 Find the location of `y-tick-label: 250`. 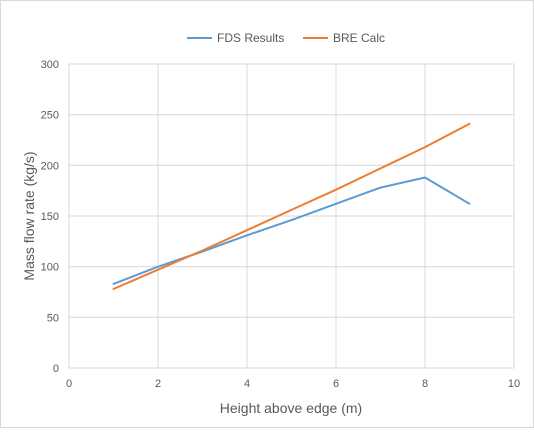

y-tick-label: 250 is located at coordinates (50, 116).